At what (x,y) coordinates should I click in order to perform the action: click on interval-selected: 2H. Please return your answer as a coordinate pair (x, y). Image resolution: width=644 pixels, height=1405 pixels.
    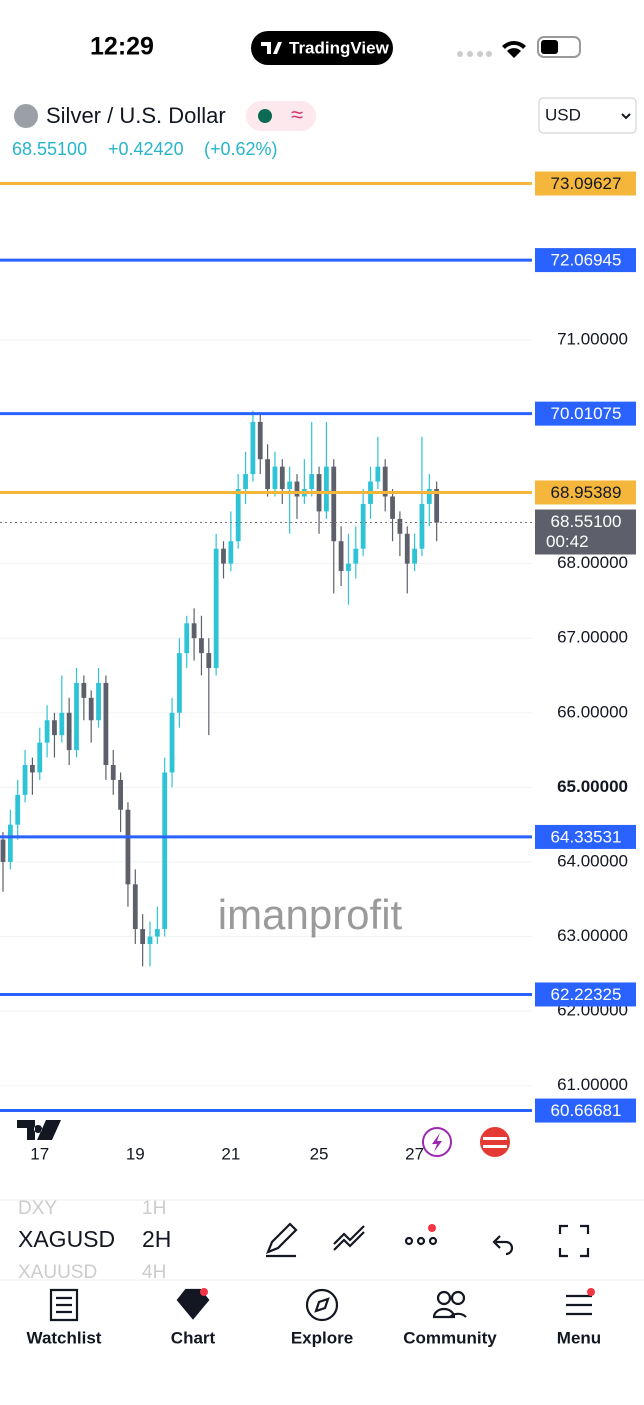
    Looking at the image, I should click on (156, 1239).